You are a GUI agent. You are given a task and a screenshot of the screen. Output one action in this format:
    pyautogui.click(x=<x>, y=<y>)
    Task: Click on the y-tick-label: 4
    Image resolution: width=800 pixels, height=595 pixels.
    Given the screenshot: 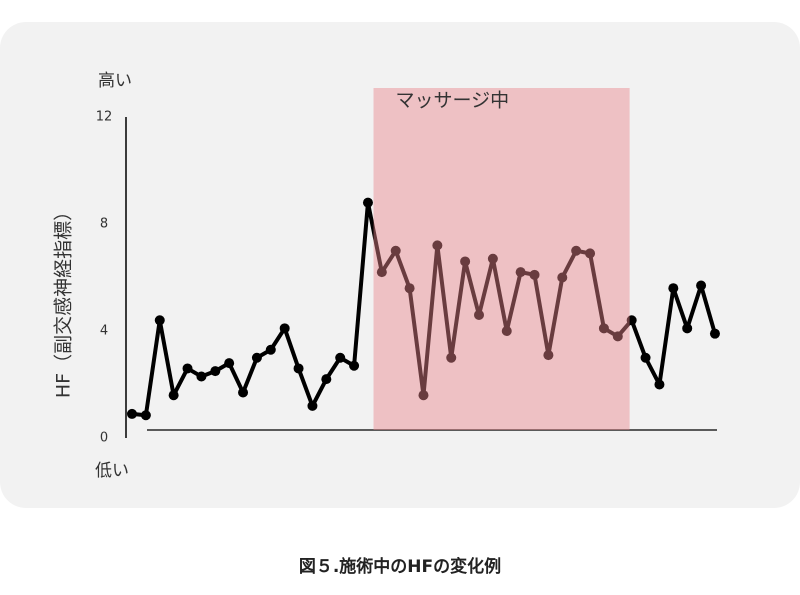 What is the action you would take?
    pyautogui.click(x=104, y=331)
    